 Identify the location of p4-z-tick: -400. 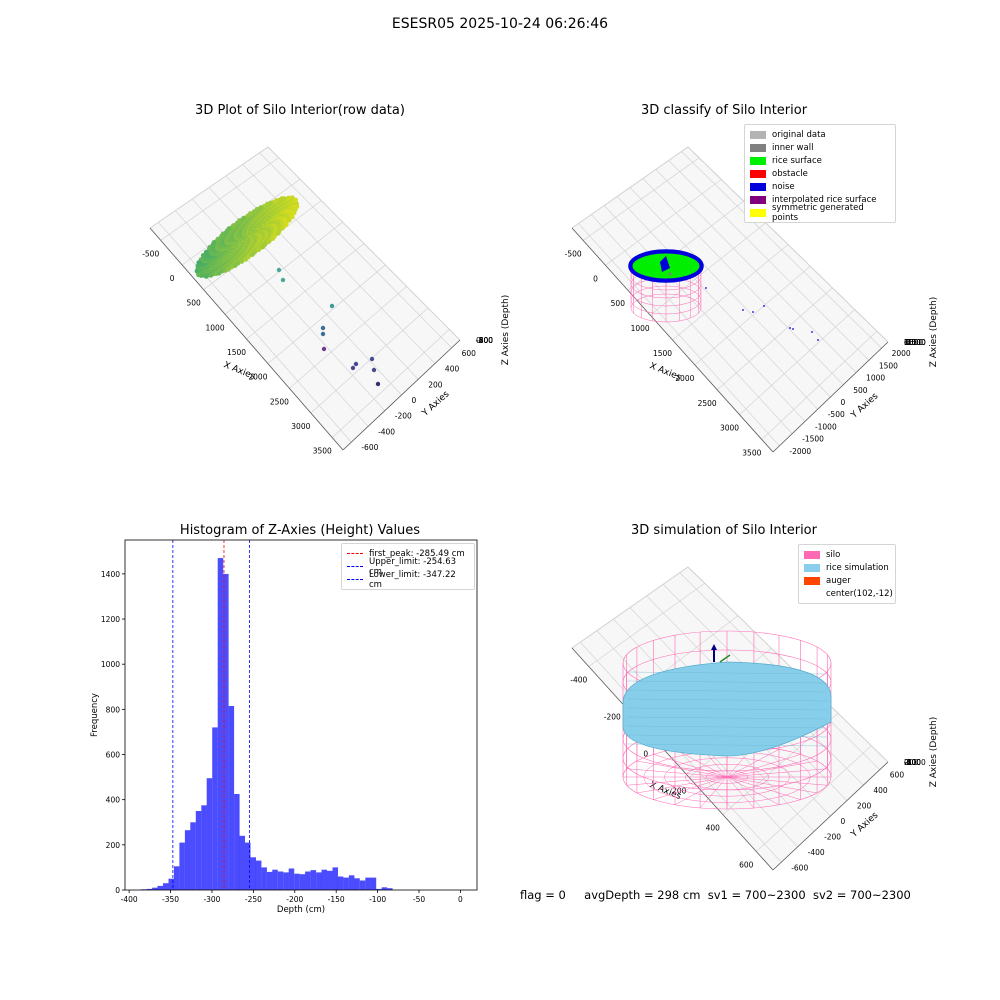
(912, 762).